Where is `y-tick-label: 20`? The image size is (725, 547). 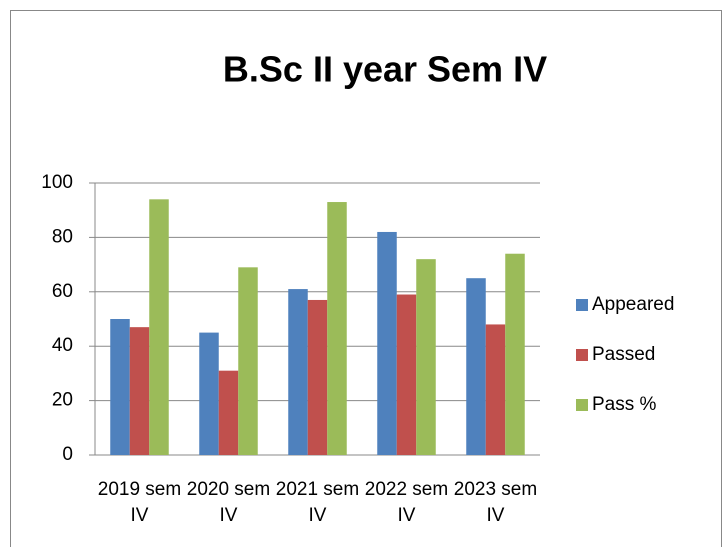 y-tick-label: 20 is located at coordinates (62, 400).